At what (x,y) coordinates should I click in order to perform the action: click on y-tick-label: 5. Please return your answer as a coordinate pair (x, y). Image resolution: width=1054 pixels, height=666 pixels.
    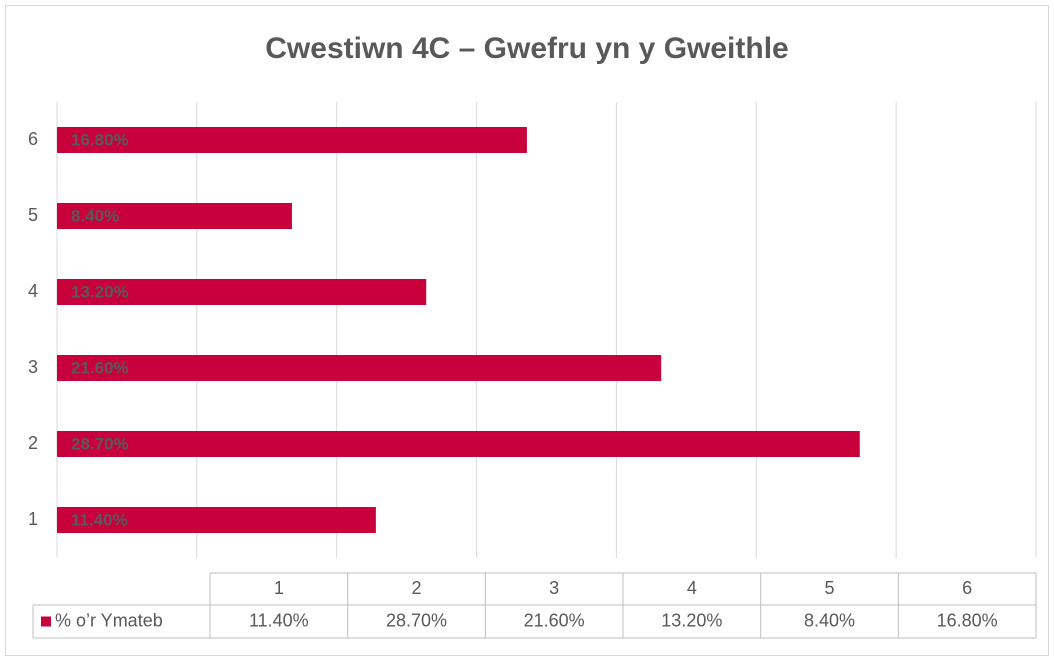
    Looking at the image, I should click on (33, 215).